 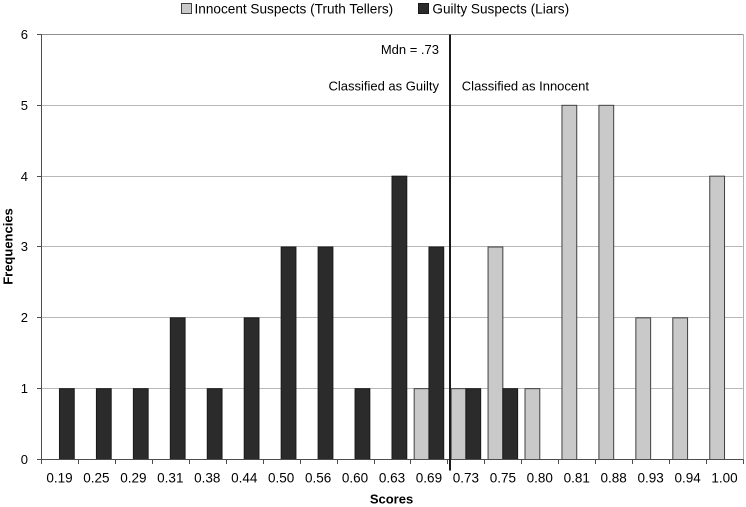 What do you see at coordinates (392, 478) in the screenshot?
I see `svg-text: 0.63` at bounding box center [392, 478].